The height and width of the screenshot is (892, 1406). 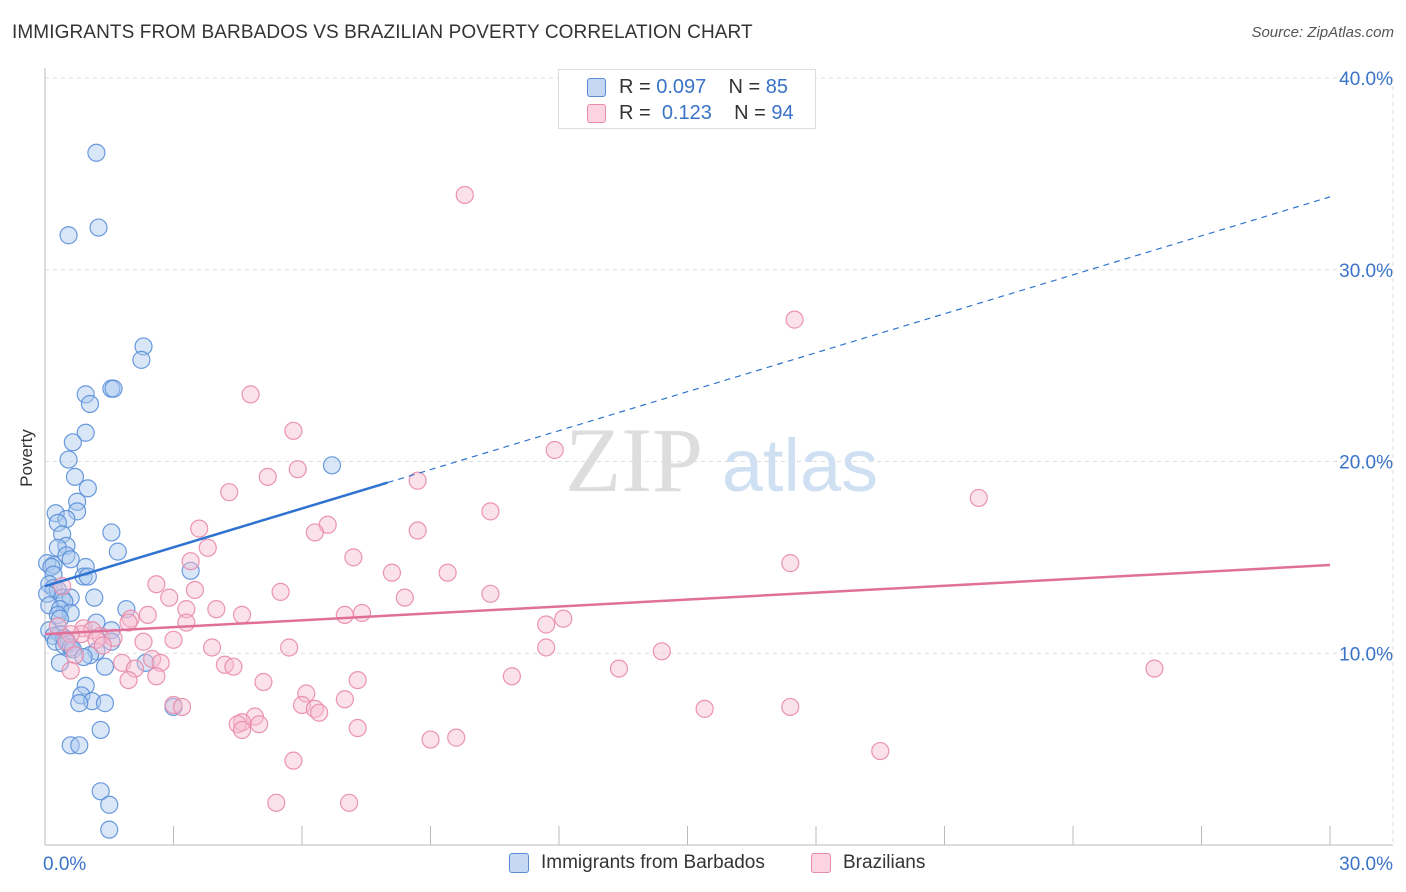 What do you see at coordinates (681, 87) in the screenshot?
I see `legend-r-value: 0.097` at bounding box center [681, 87].